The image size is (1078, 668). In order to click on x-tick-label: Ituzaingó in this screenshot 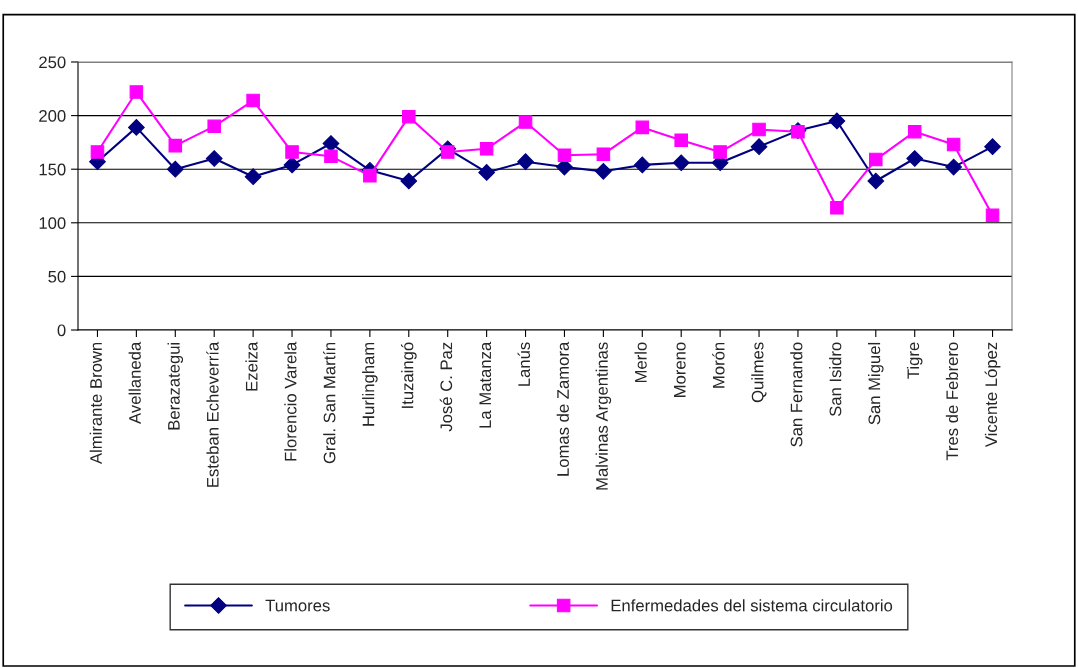, I will do `click(408, 375)`.